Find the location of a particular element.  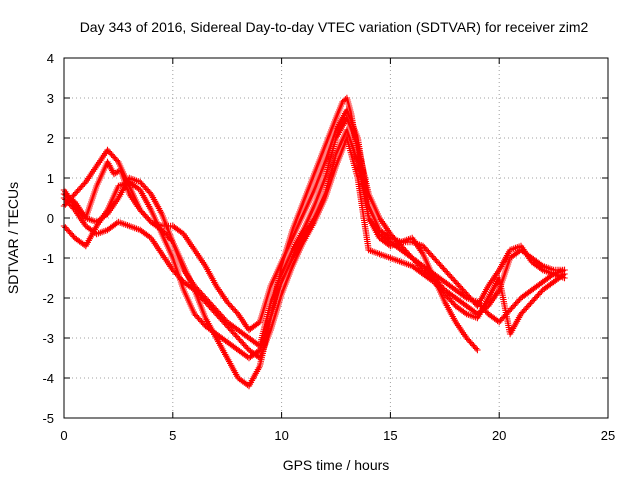

y-tick-label: -2 is located at coordinates (48, 298).